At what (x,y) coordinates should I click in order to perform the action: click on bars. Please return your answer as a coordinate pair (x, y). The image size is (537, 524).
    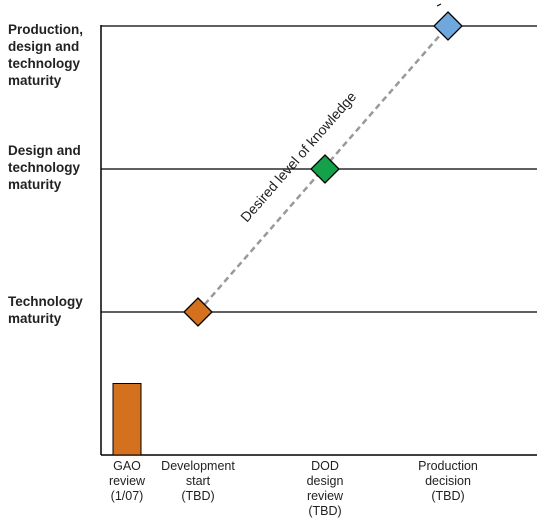
    Looking at the image, I should click on (127, 419).